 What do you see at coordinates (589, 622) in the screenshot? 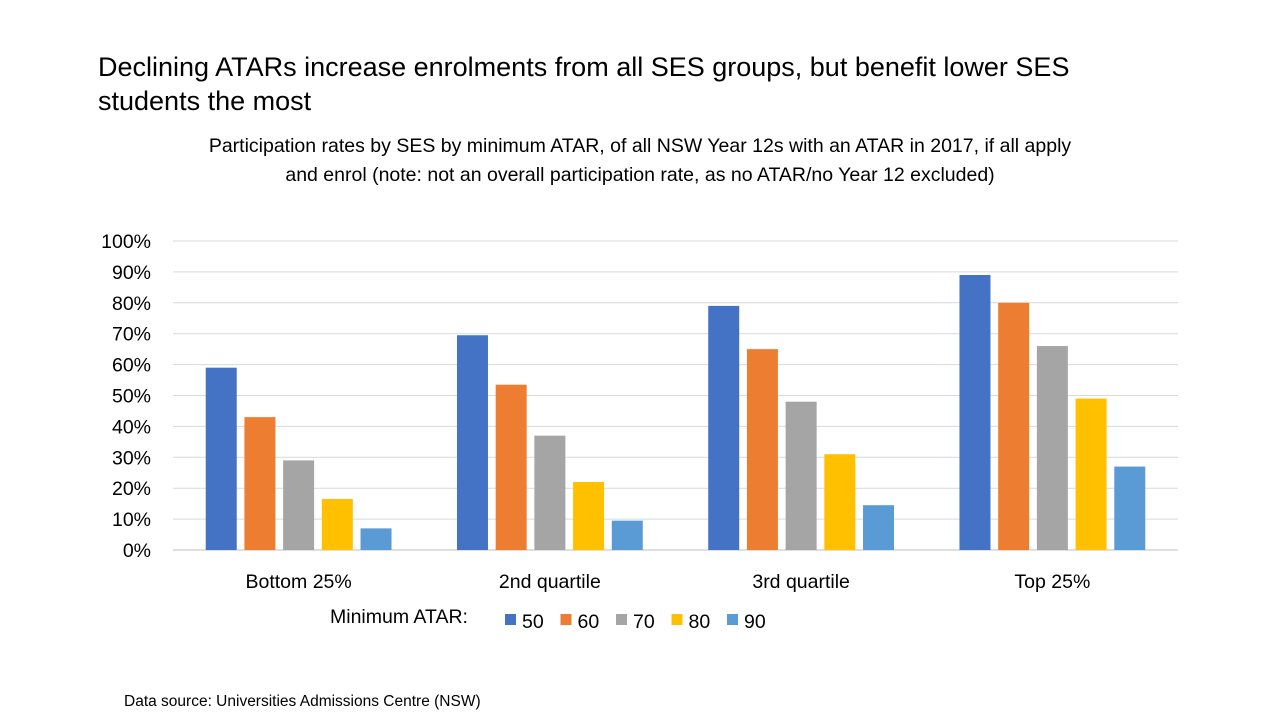
I see `legend-label-60: 60` at bounding box center [589, 622].